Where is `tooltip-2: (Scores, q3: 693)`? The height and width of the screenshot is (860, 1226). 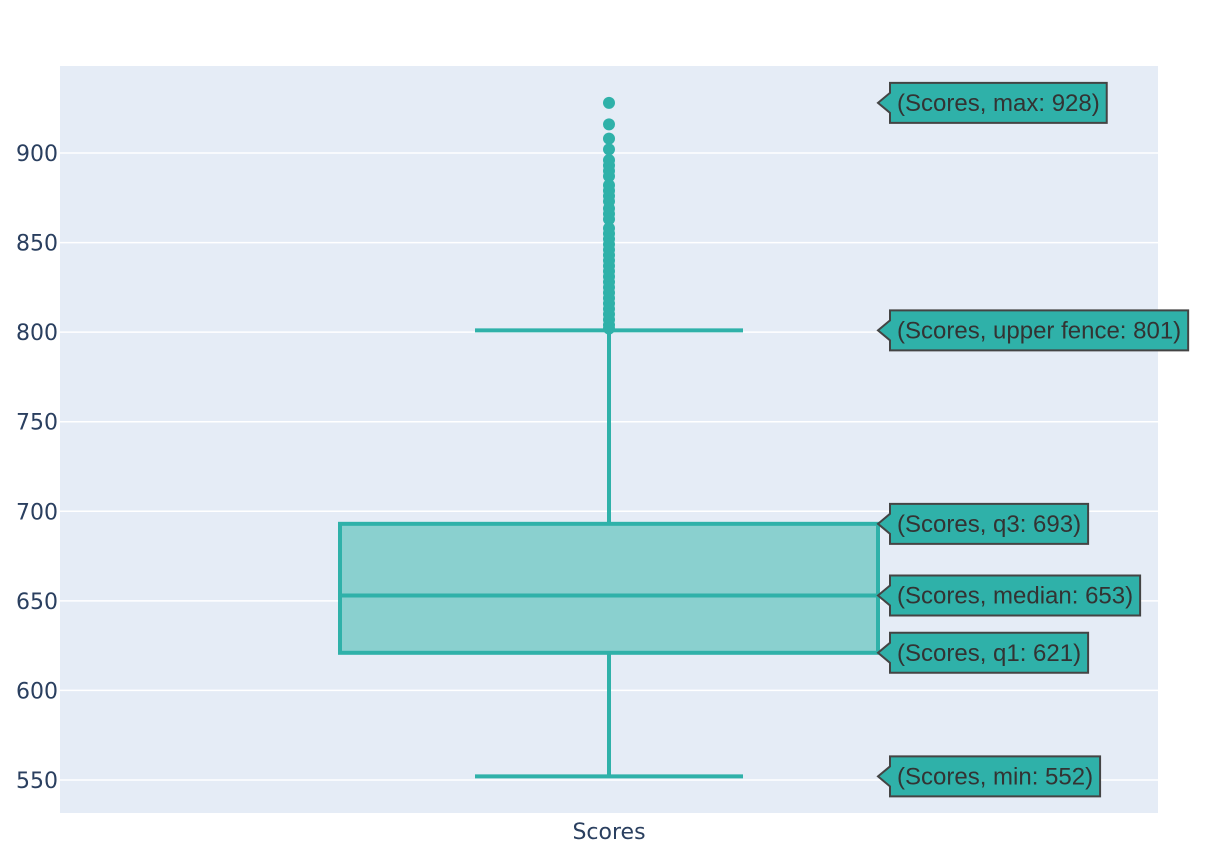 tooltip-2: (Scores, q3: 693) is located at coordinates (983, 523).